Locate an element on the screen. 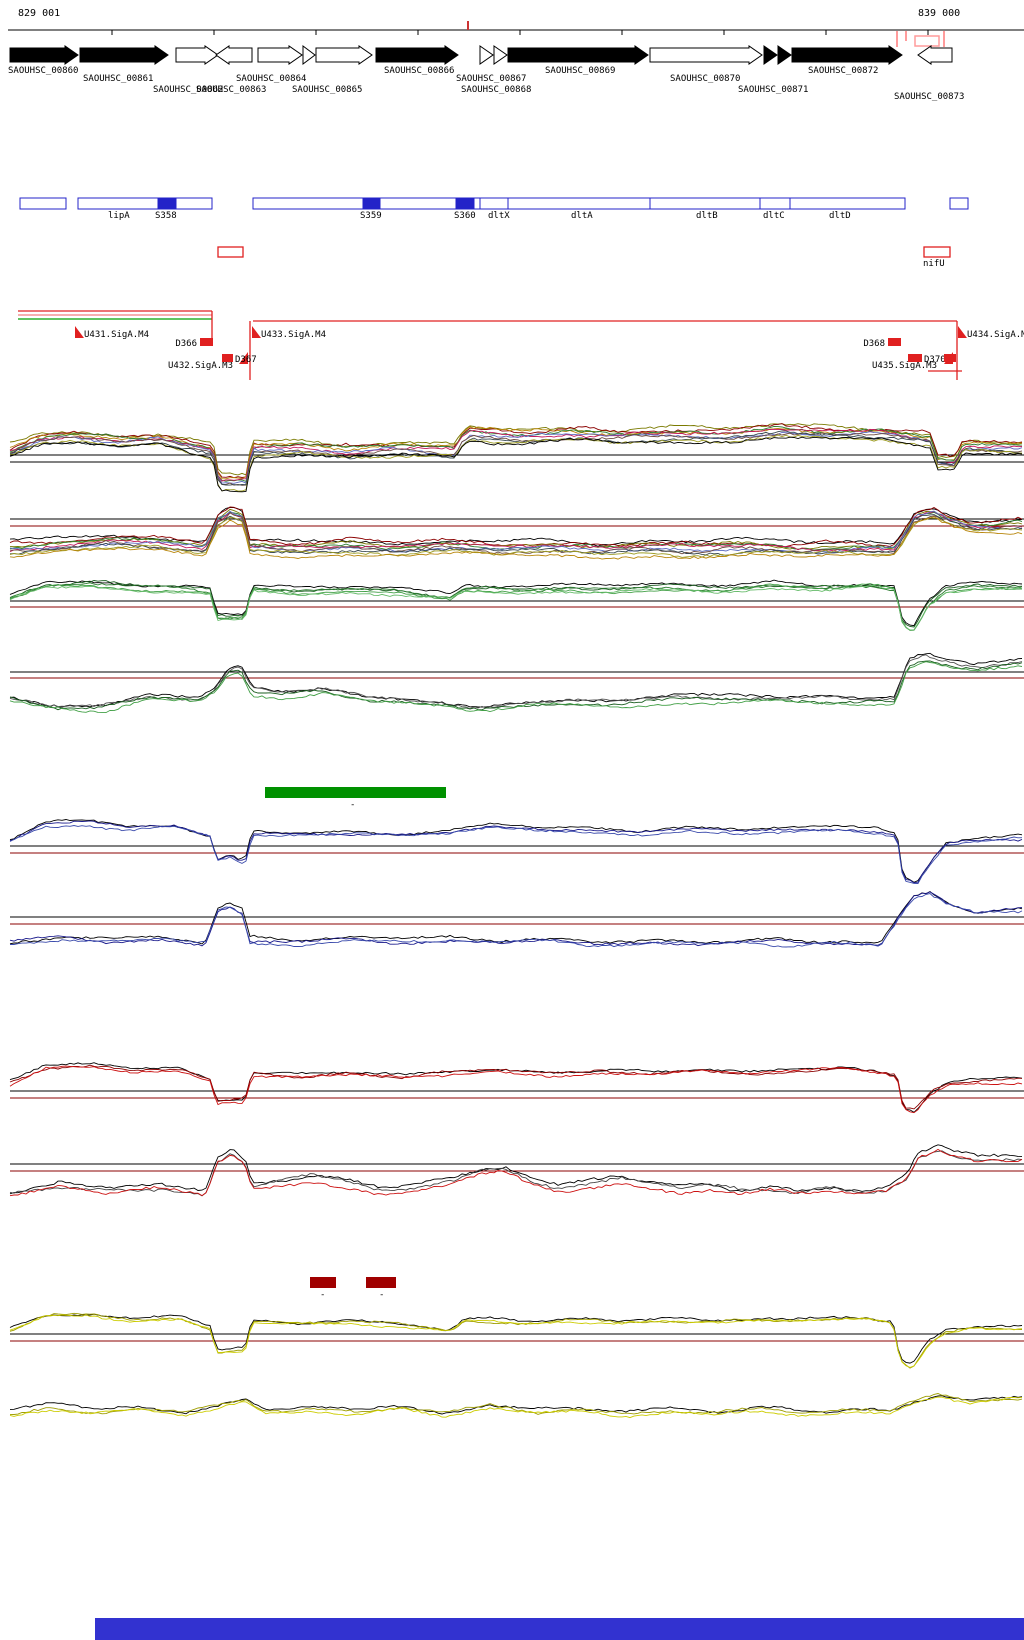 Image resolution: width=1024 pixels, height=1640 pixels. tss-label: U432.SigA.M3 is located at coordinates (200, 366).